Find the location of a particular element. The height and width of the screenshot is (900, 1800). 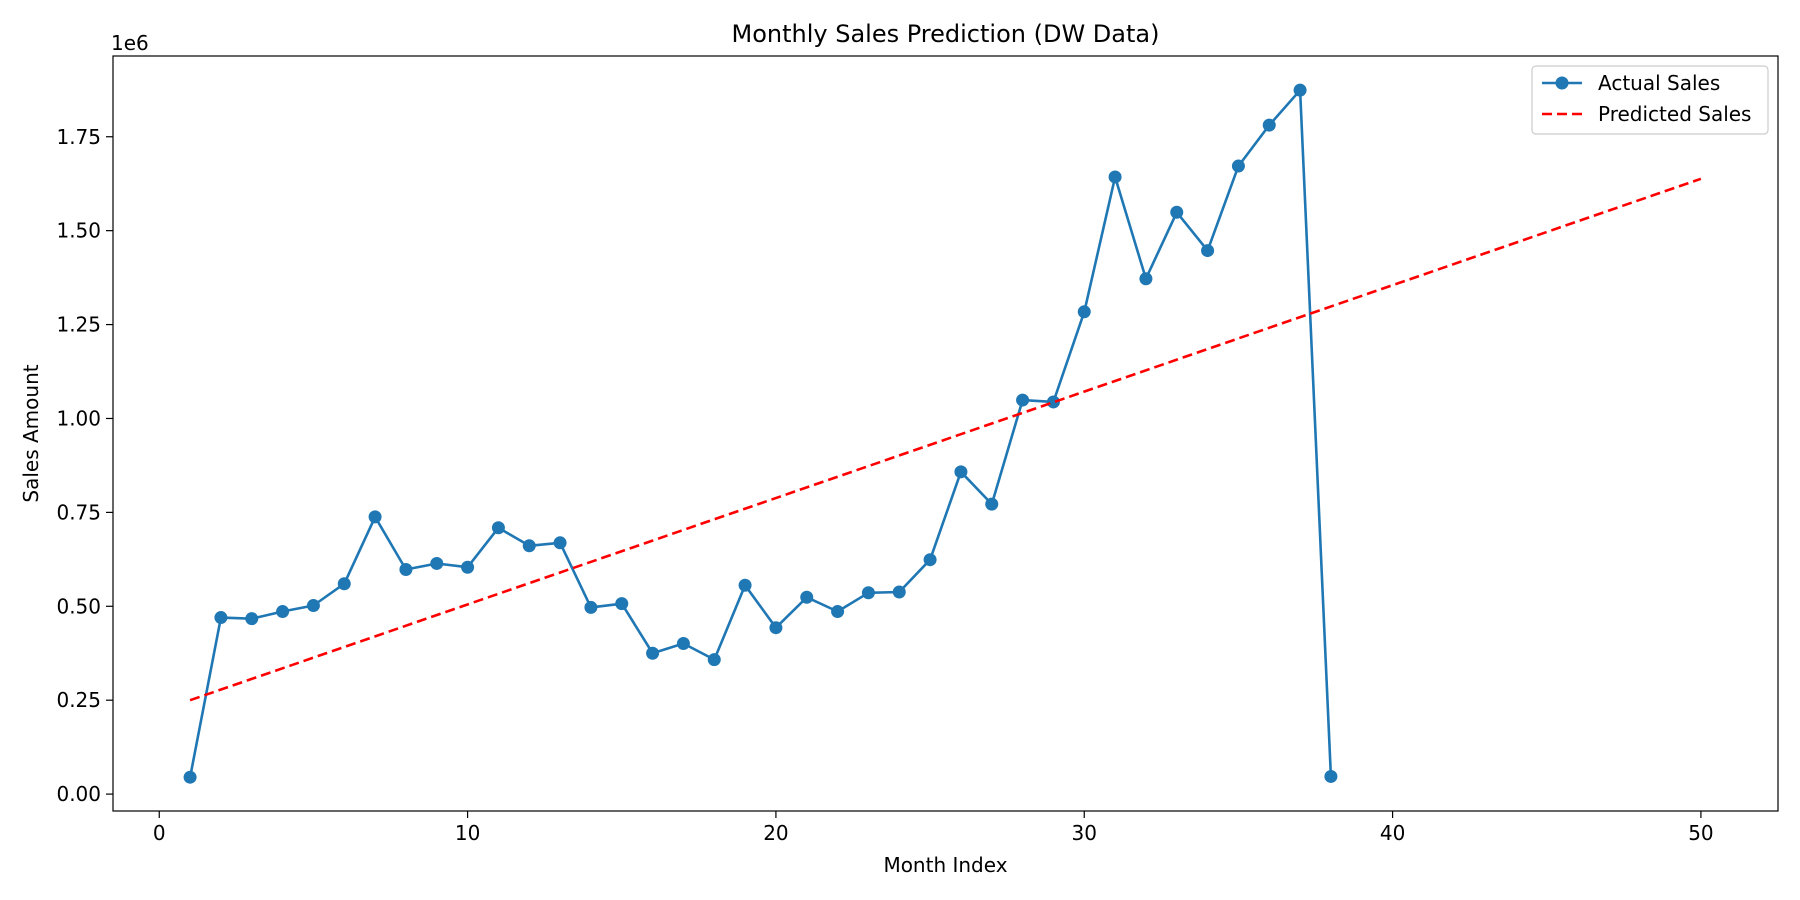

y-tick-label: 1.75 is located at coordinates (78, 137).